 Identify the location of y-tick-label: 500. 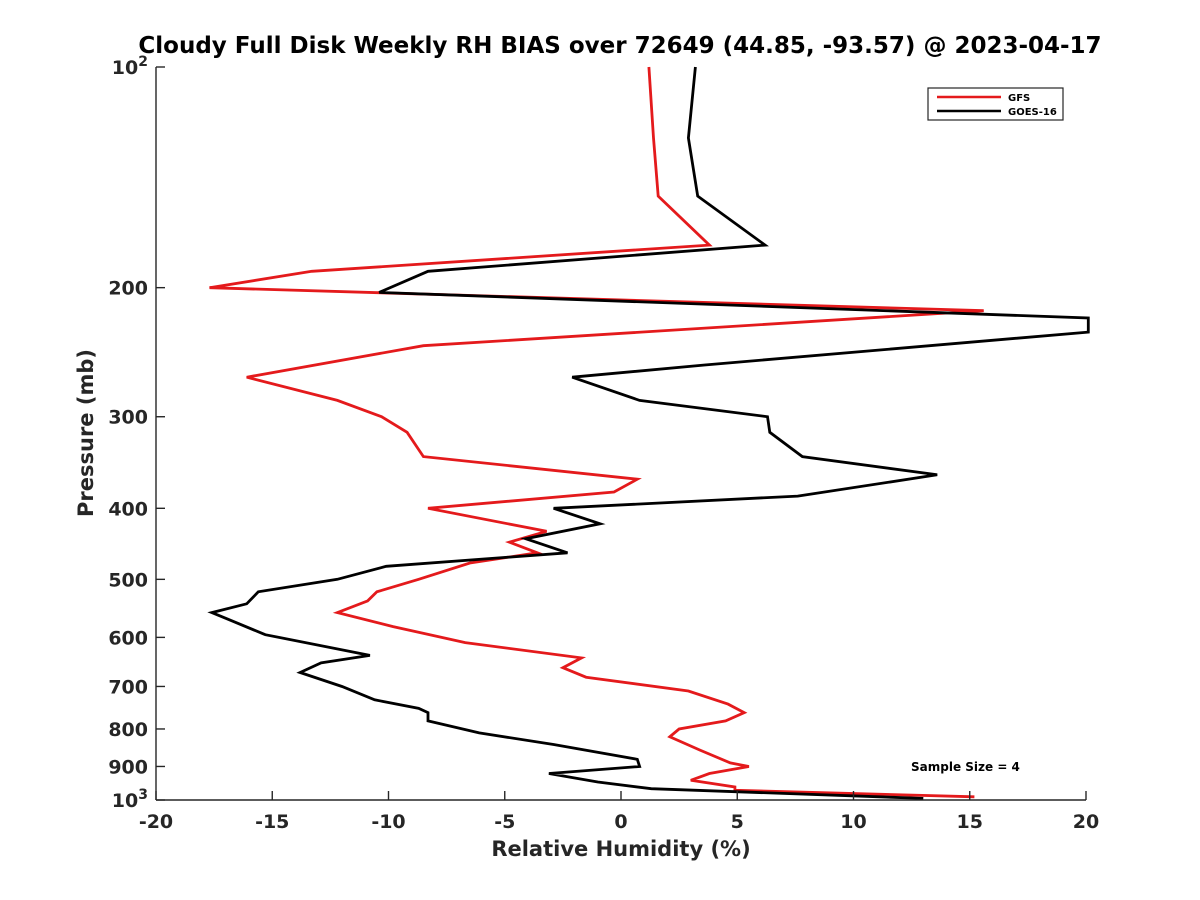
(128, 580).